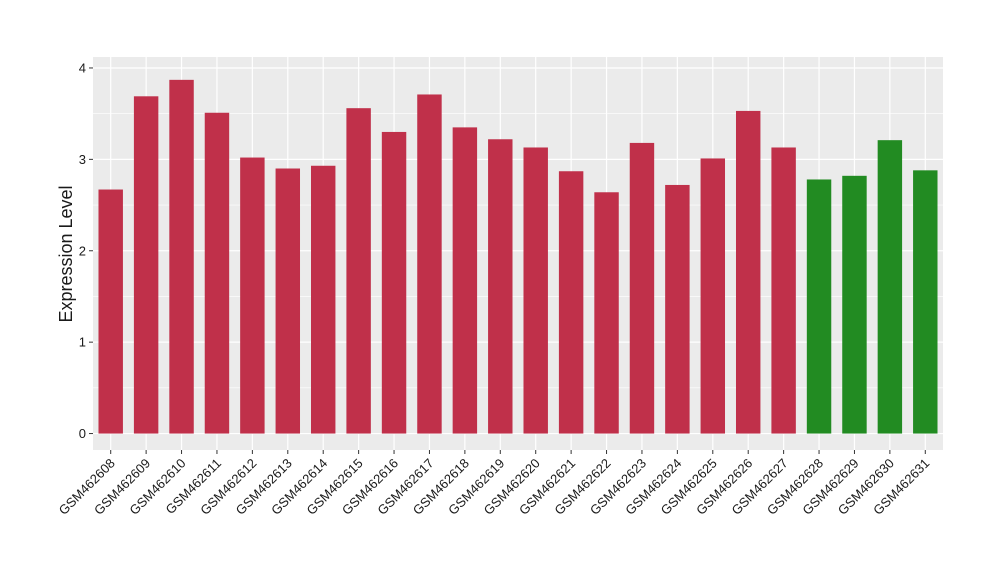 The image size is (1000, 580). What do you see at coordinates (606, 313) in the screenshot?
I see `bar-GSM462622` at bounding box center [606, 313].